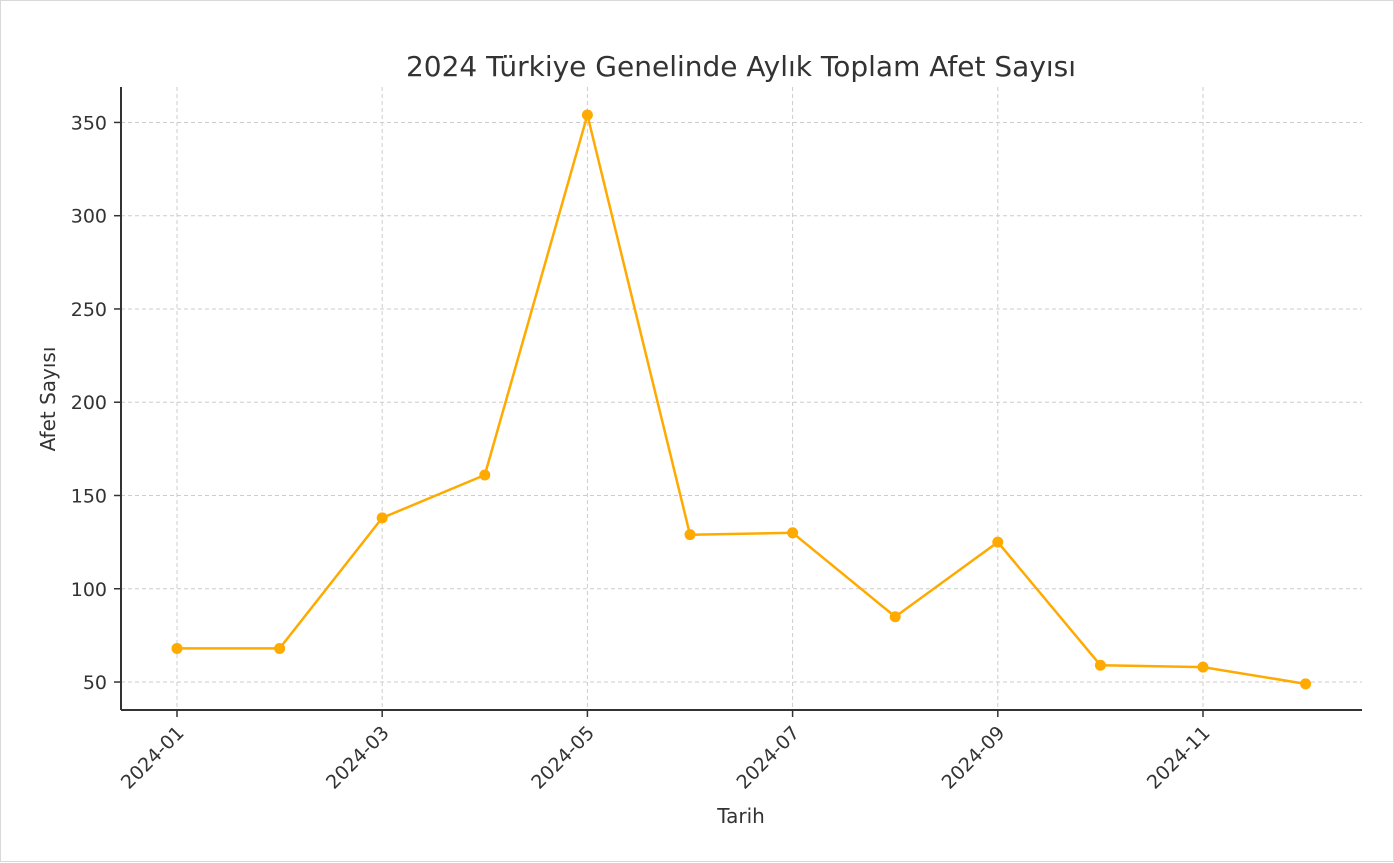 Image resolution: width=1394 pixels, height=863 pixels. Describe the element at coordinates (89, 403) in the screenshot. I see `y-tick-label: 200` at that location.